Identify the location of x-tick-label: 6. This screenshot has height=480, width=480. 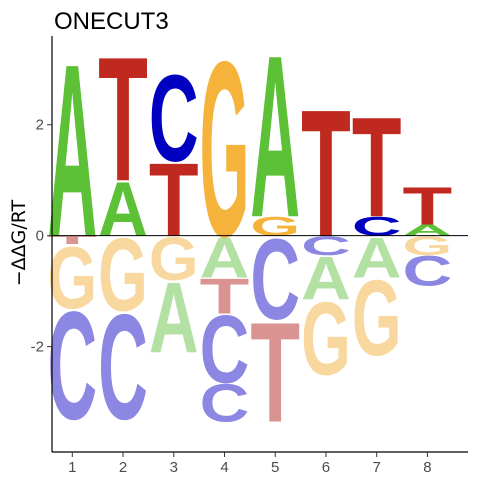
(326, 467).